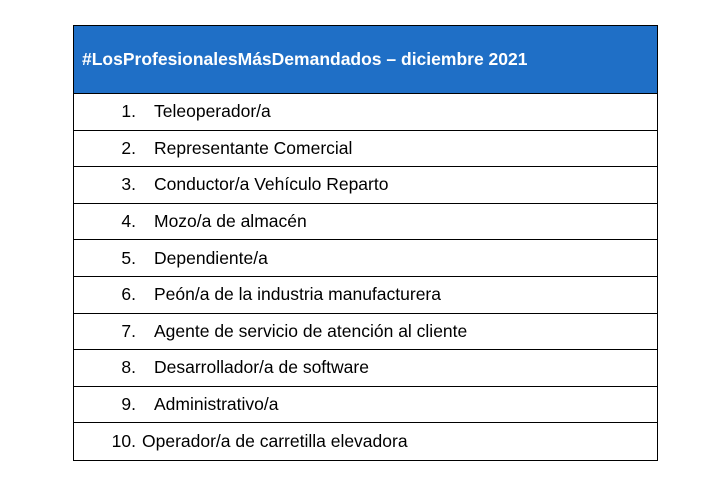  Describe the element at coordinates (216, 404) in the screenshot. I see `row-label: Administrativo/a` at that location.